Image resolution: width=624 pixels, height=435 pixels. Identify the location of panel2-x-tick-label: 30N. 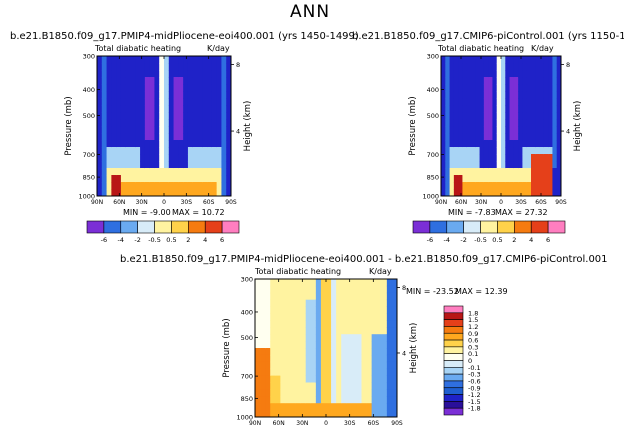
(481, 202).